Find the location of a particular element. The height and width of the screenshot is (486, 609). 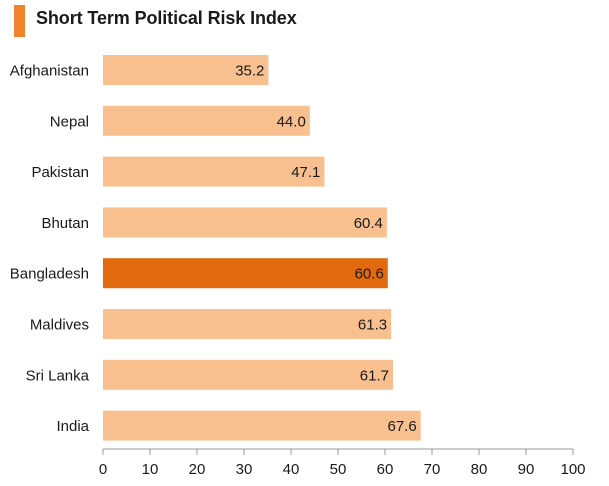

category-label: Afghanistan is located at coordinates (49, 71).